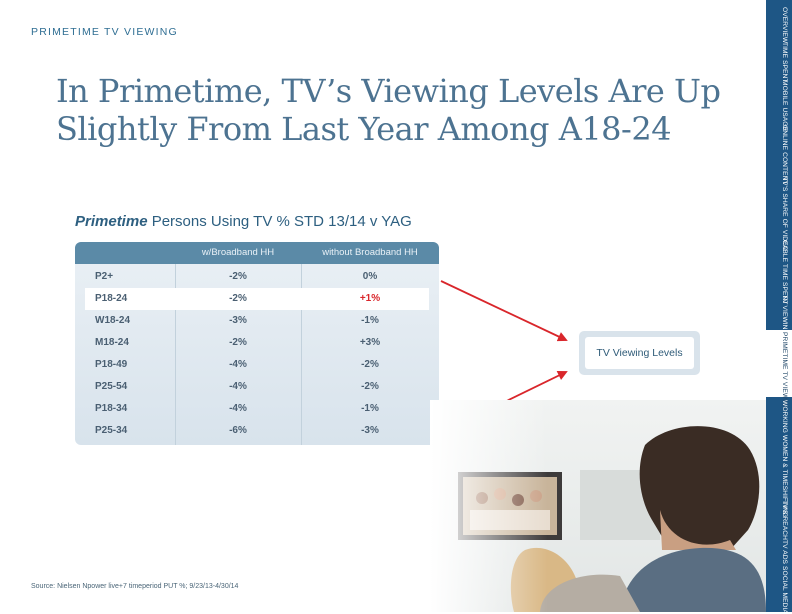 The image size is (792, 614). I want to click on nav-item-tvs-reach: TV'S REACH, so click(784, 520).